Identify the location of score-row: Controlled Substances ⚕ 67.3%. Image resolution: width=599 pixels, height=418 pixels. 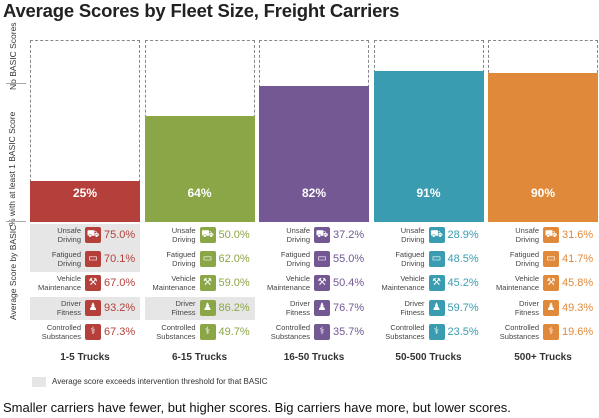
(85, 333).